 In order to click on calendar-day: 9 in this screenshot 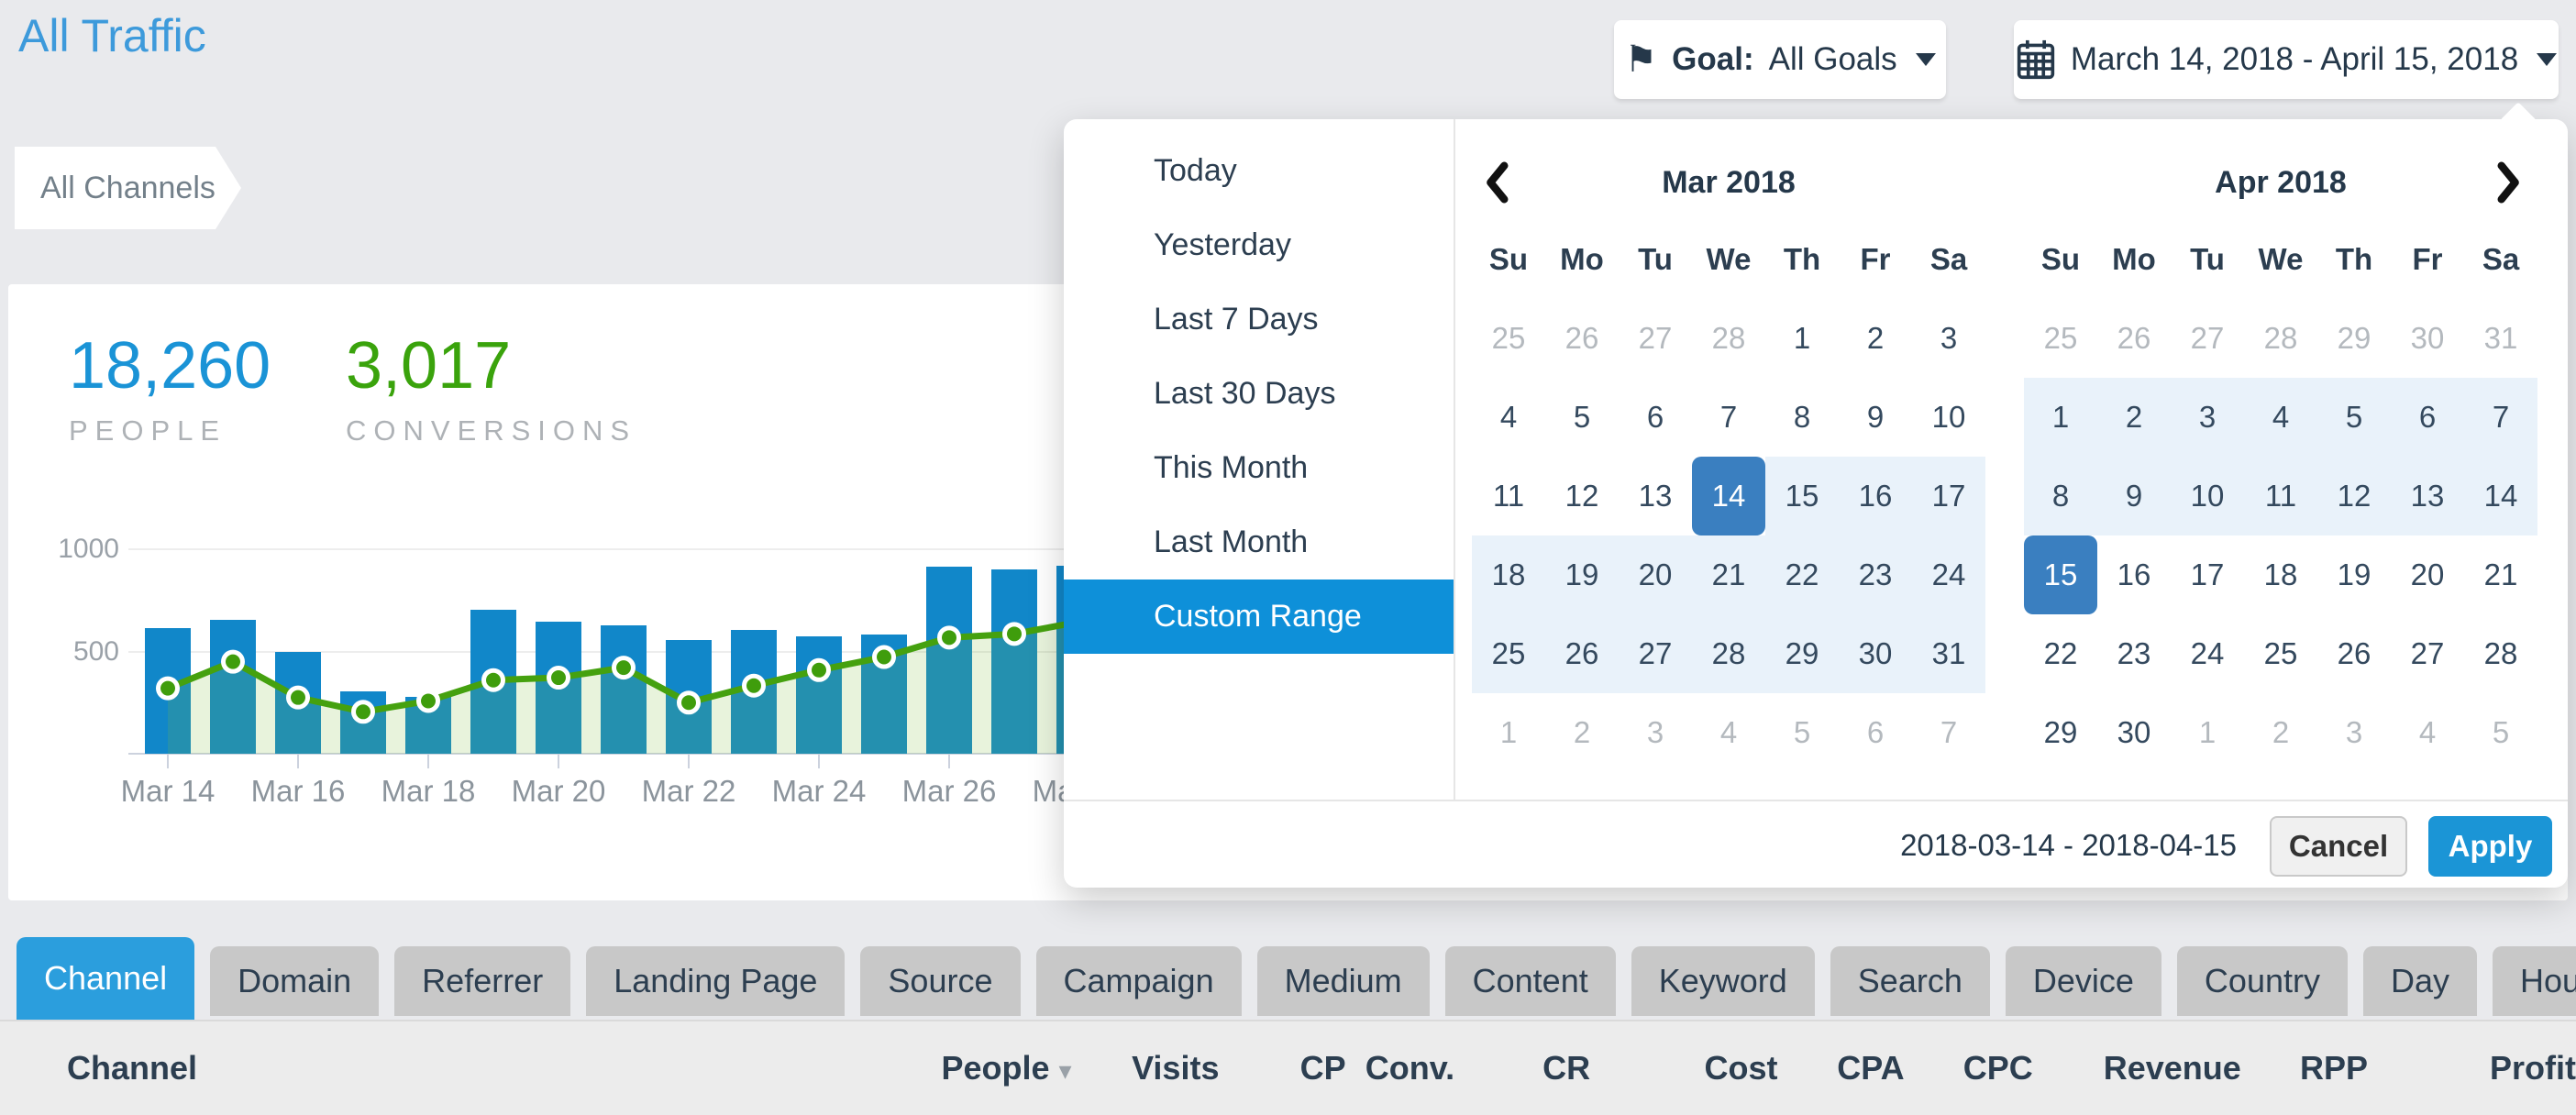, I will do `click(2134, 496)`.